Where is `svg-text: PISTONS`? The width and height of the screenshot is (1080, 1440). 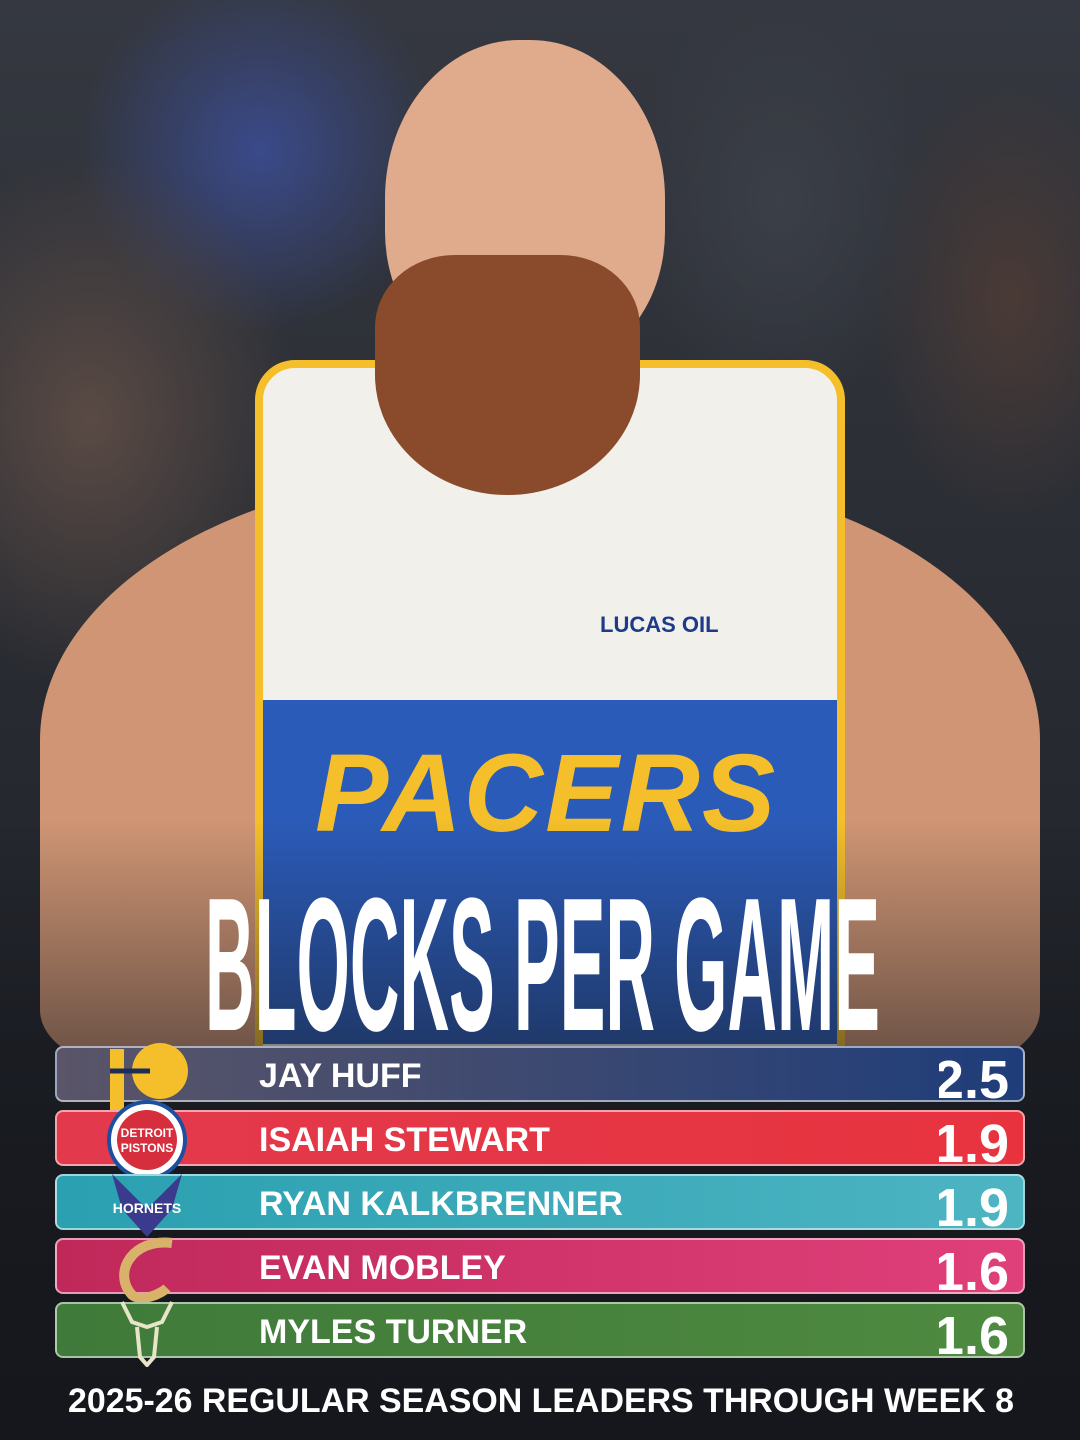
svg-text: PISTONS is located at coordinates (147, 1148).